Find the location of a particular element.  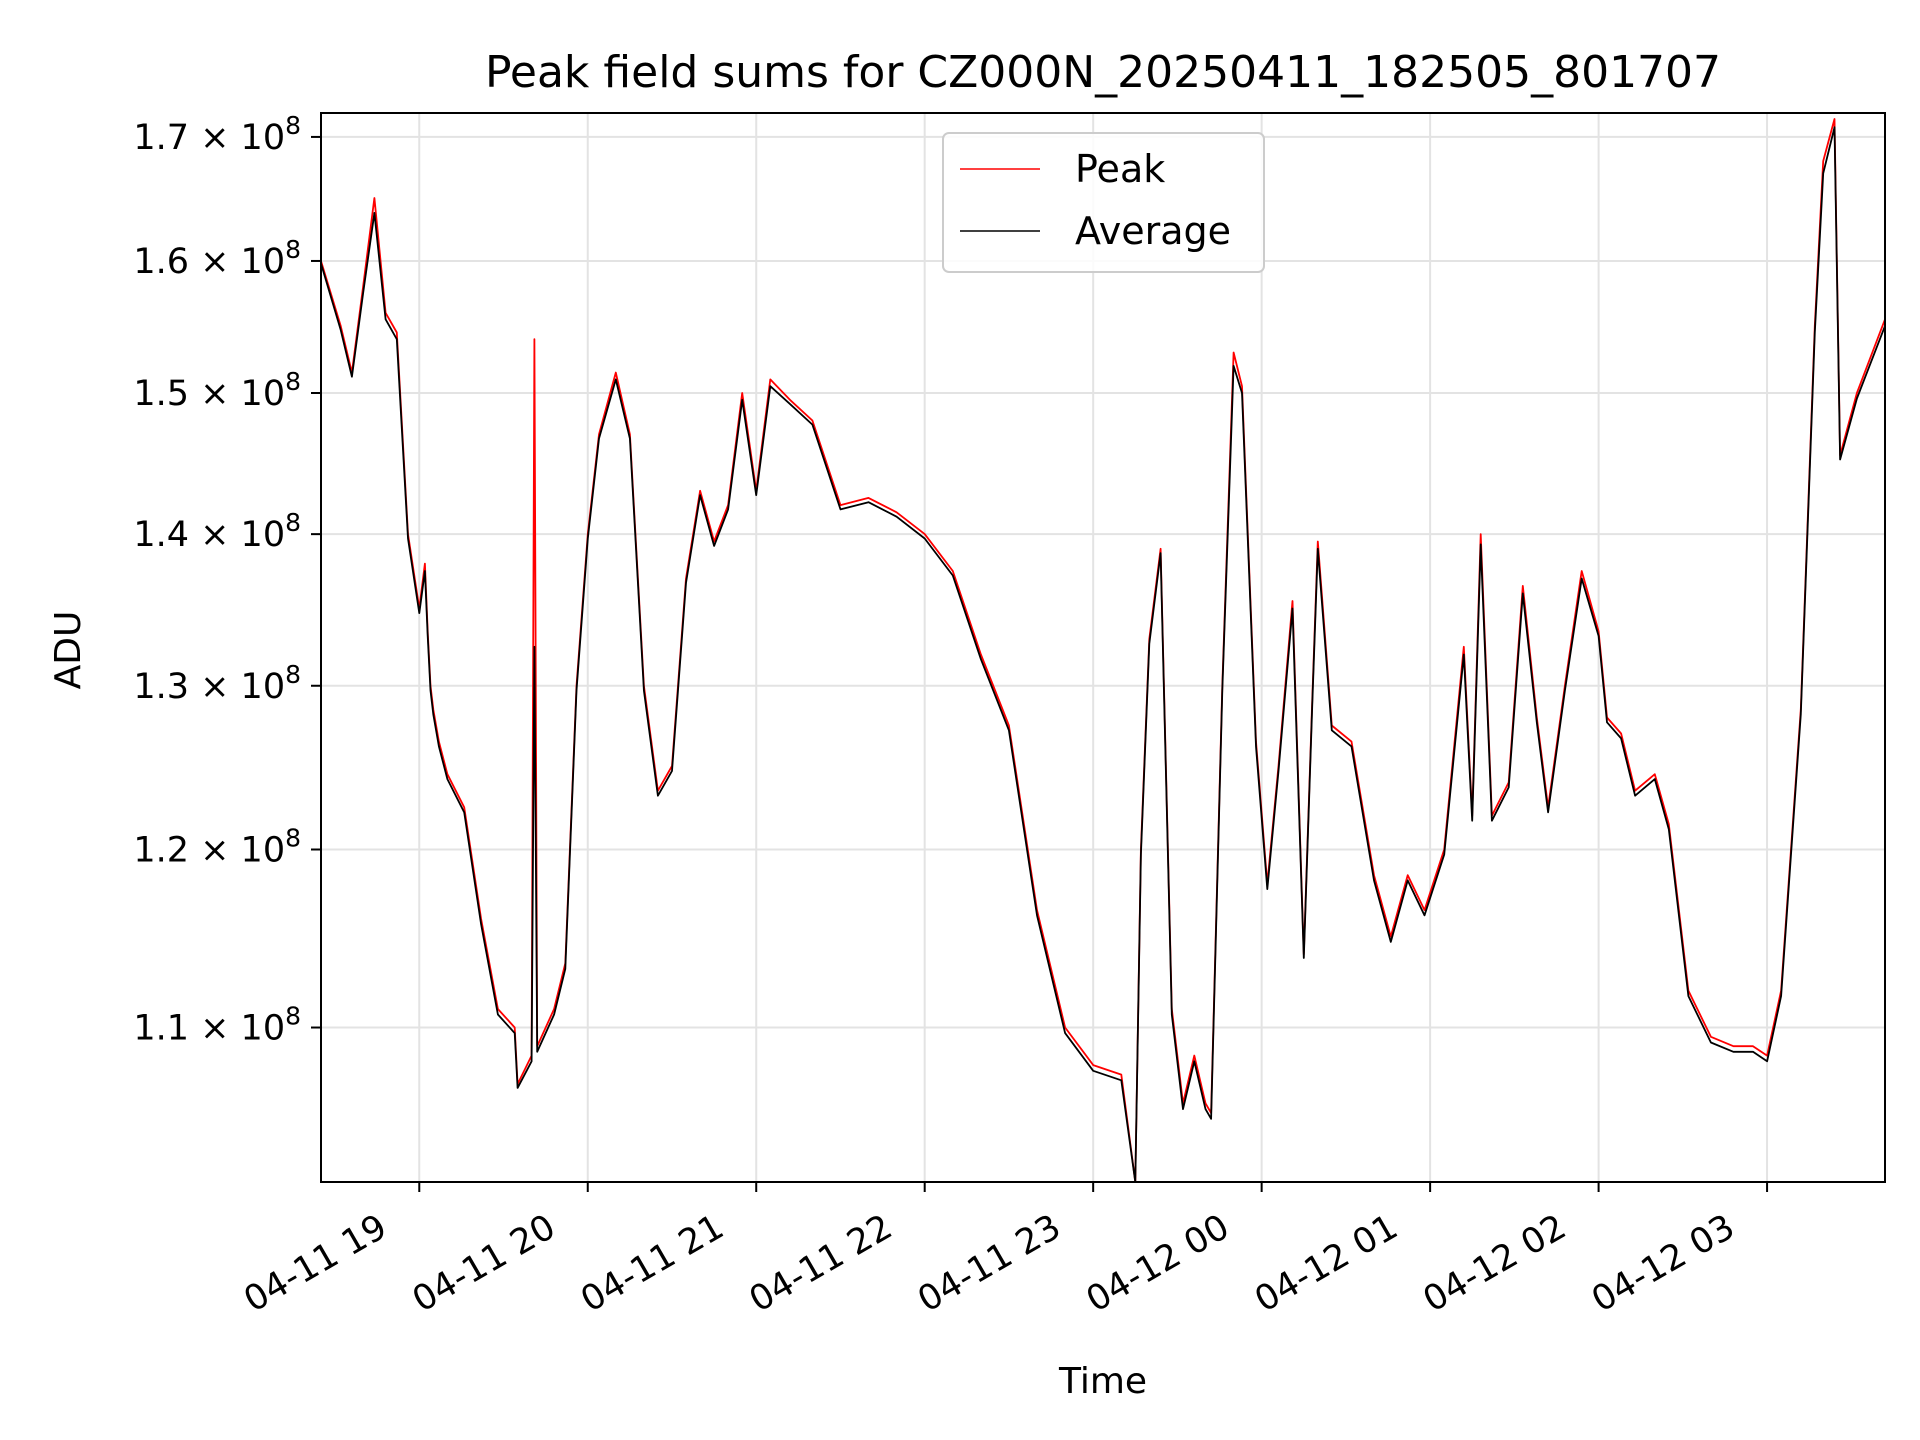

y-tick-label: 1.7 × 108 is located at coordinates (217, 134).